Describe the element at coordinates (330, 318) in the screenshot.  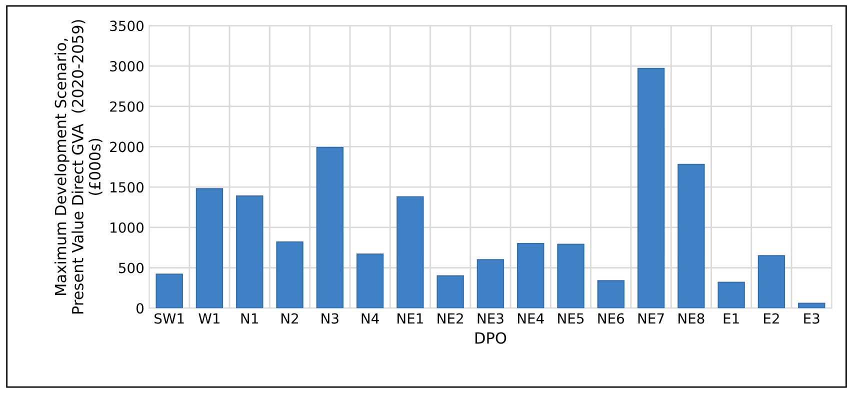
I see `x-tick-label: N3` at that location.